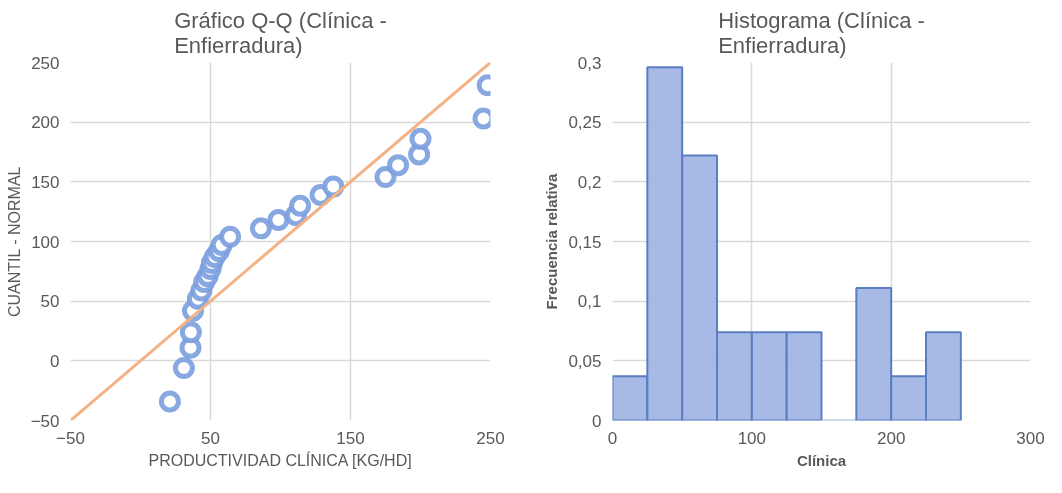  Describe the element at coordinates (45, 123) in the screenshot. I see `y-tick-label: 200` at that location.